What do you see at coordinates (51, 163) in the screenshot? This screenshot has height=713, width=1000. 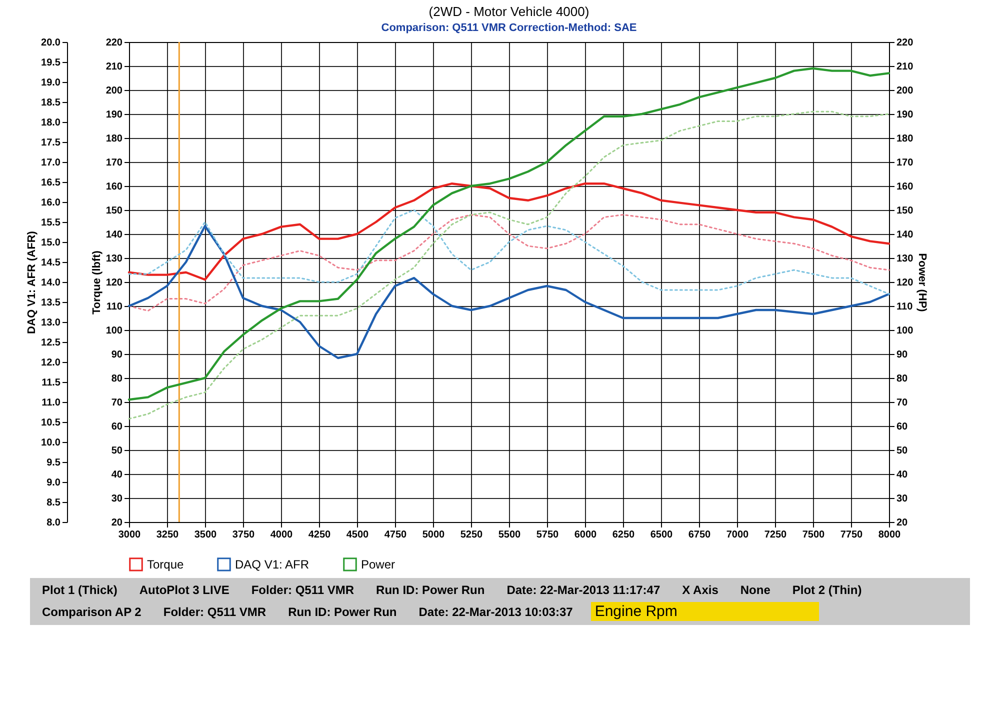 I see `y2-tick-label: 17.0` at bounding box center [51, 163].